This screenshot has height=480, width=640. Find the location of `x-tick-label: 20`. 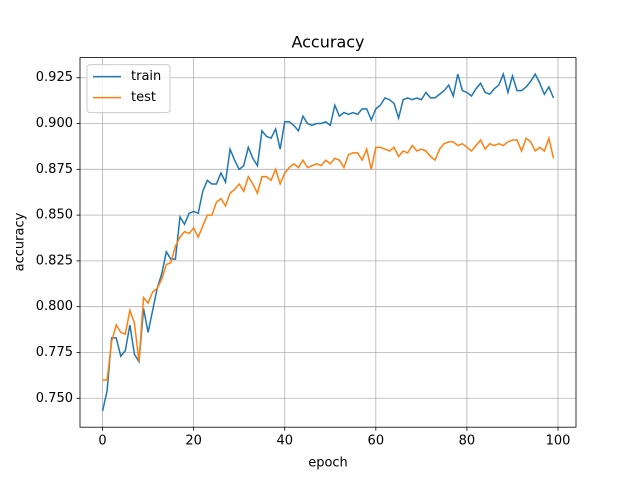

x-tick-label: 20 is located at coordinates (193, 441).